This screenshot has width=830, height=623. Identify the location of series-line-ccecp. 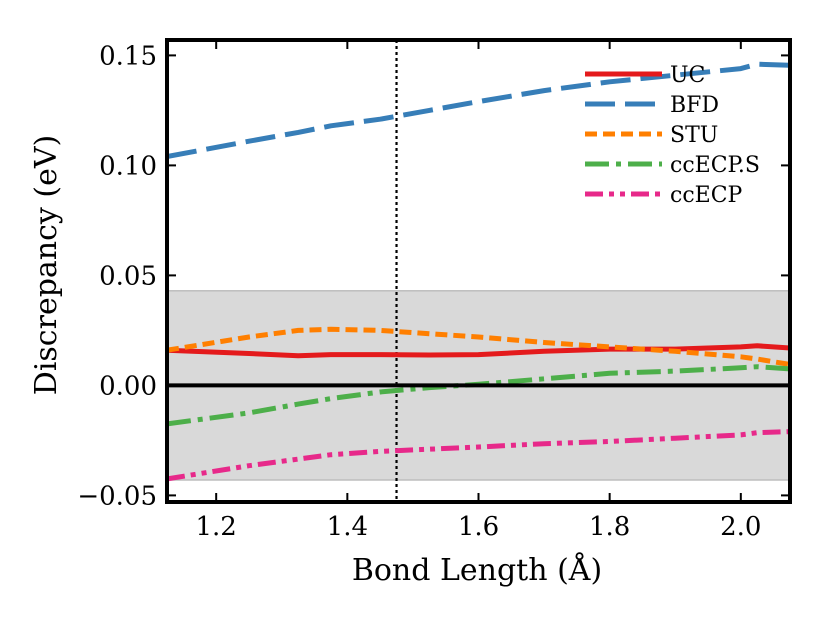
(478, 455).